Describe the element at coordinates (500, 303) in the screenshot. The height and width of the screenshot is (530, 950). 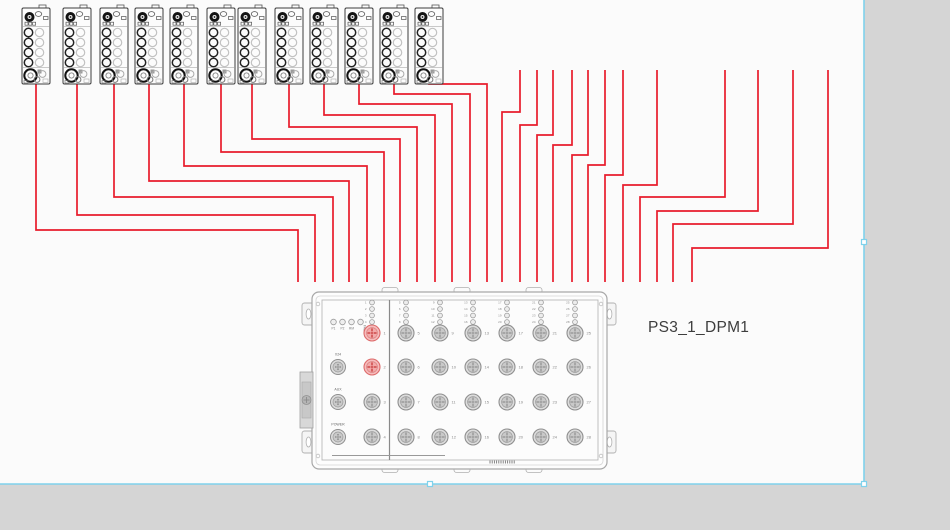
I see `terminal-number: 17` at that location.